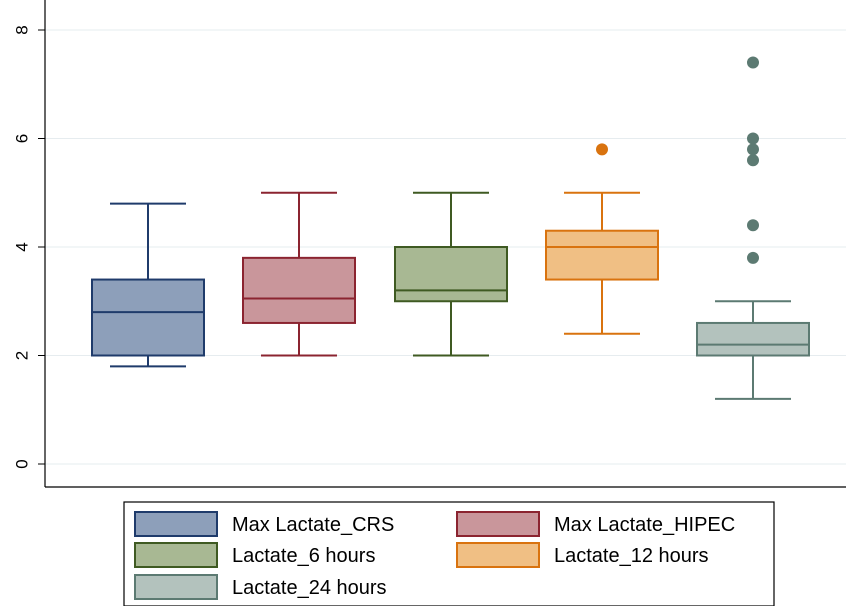 This screenshot has height=606, width=846. Describe the element at coordinates (21, 355) in the screenshot. I see `y-tick-label: 2` at that location.